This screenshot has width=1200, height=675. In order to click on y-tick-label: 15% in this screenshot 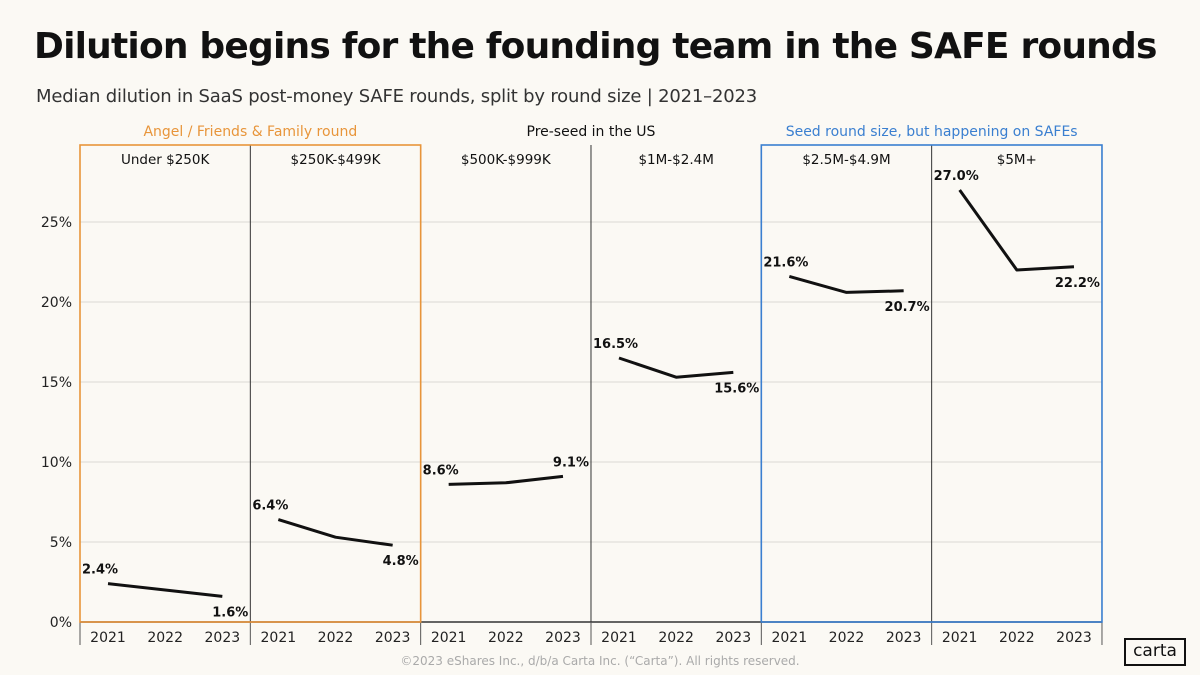, I will do `click(56, 383)`.